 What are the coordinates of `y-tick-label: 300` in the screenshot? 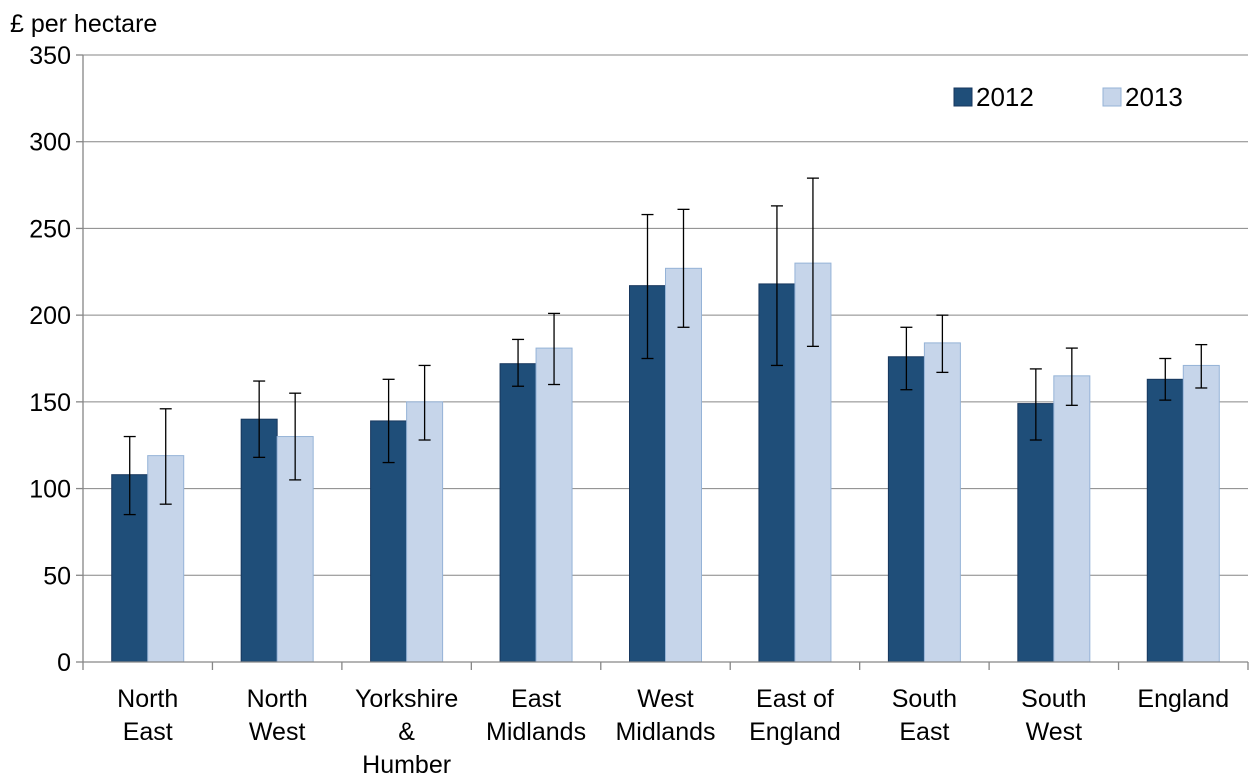 It's located at (50, 143).